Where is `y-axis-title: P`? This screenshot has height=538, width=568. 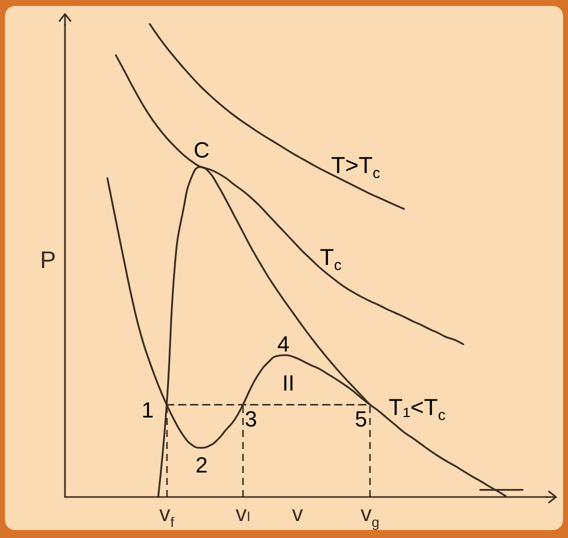
y-axis-title: P is located at coordinates (48, 260).